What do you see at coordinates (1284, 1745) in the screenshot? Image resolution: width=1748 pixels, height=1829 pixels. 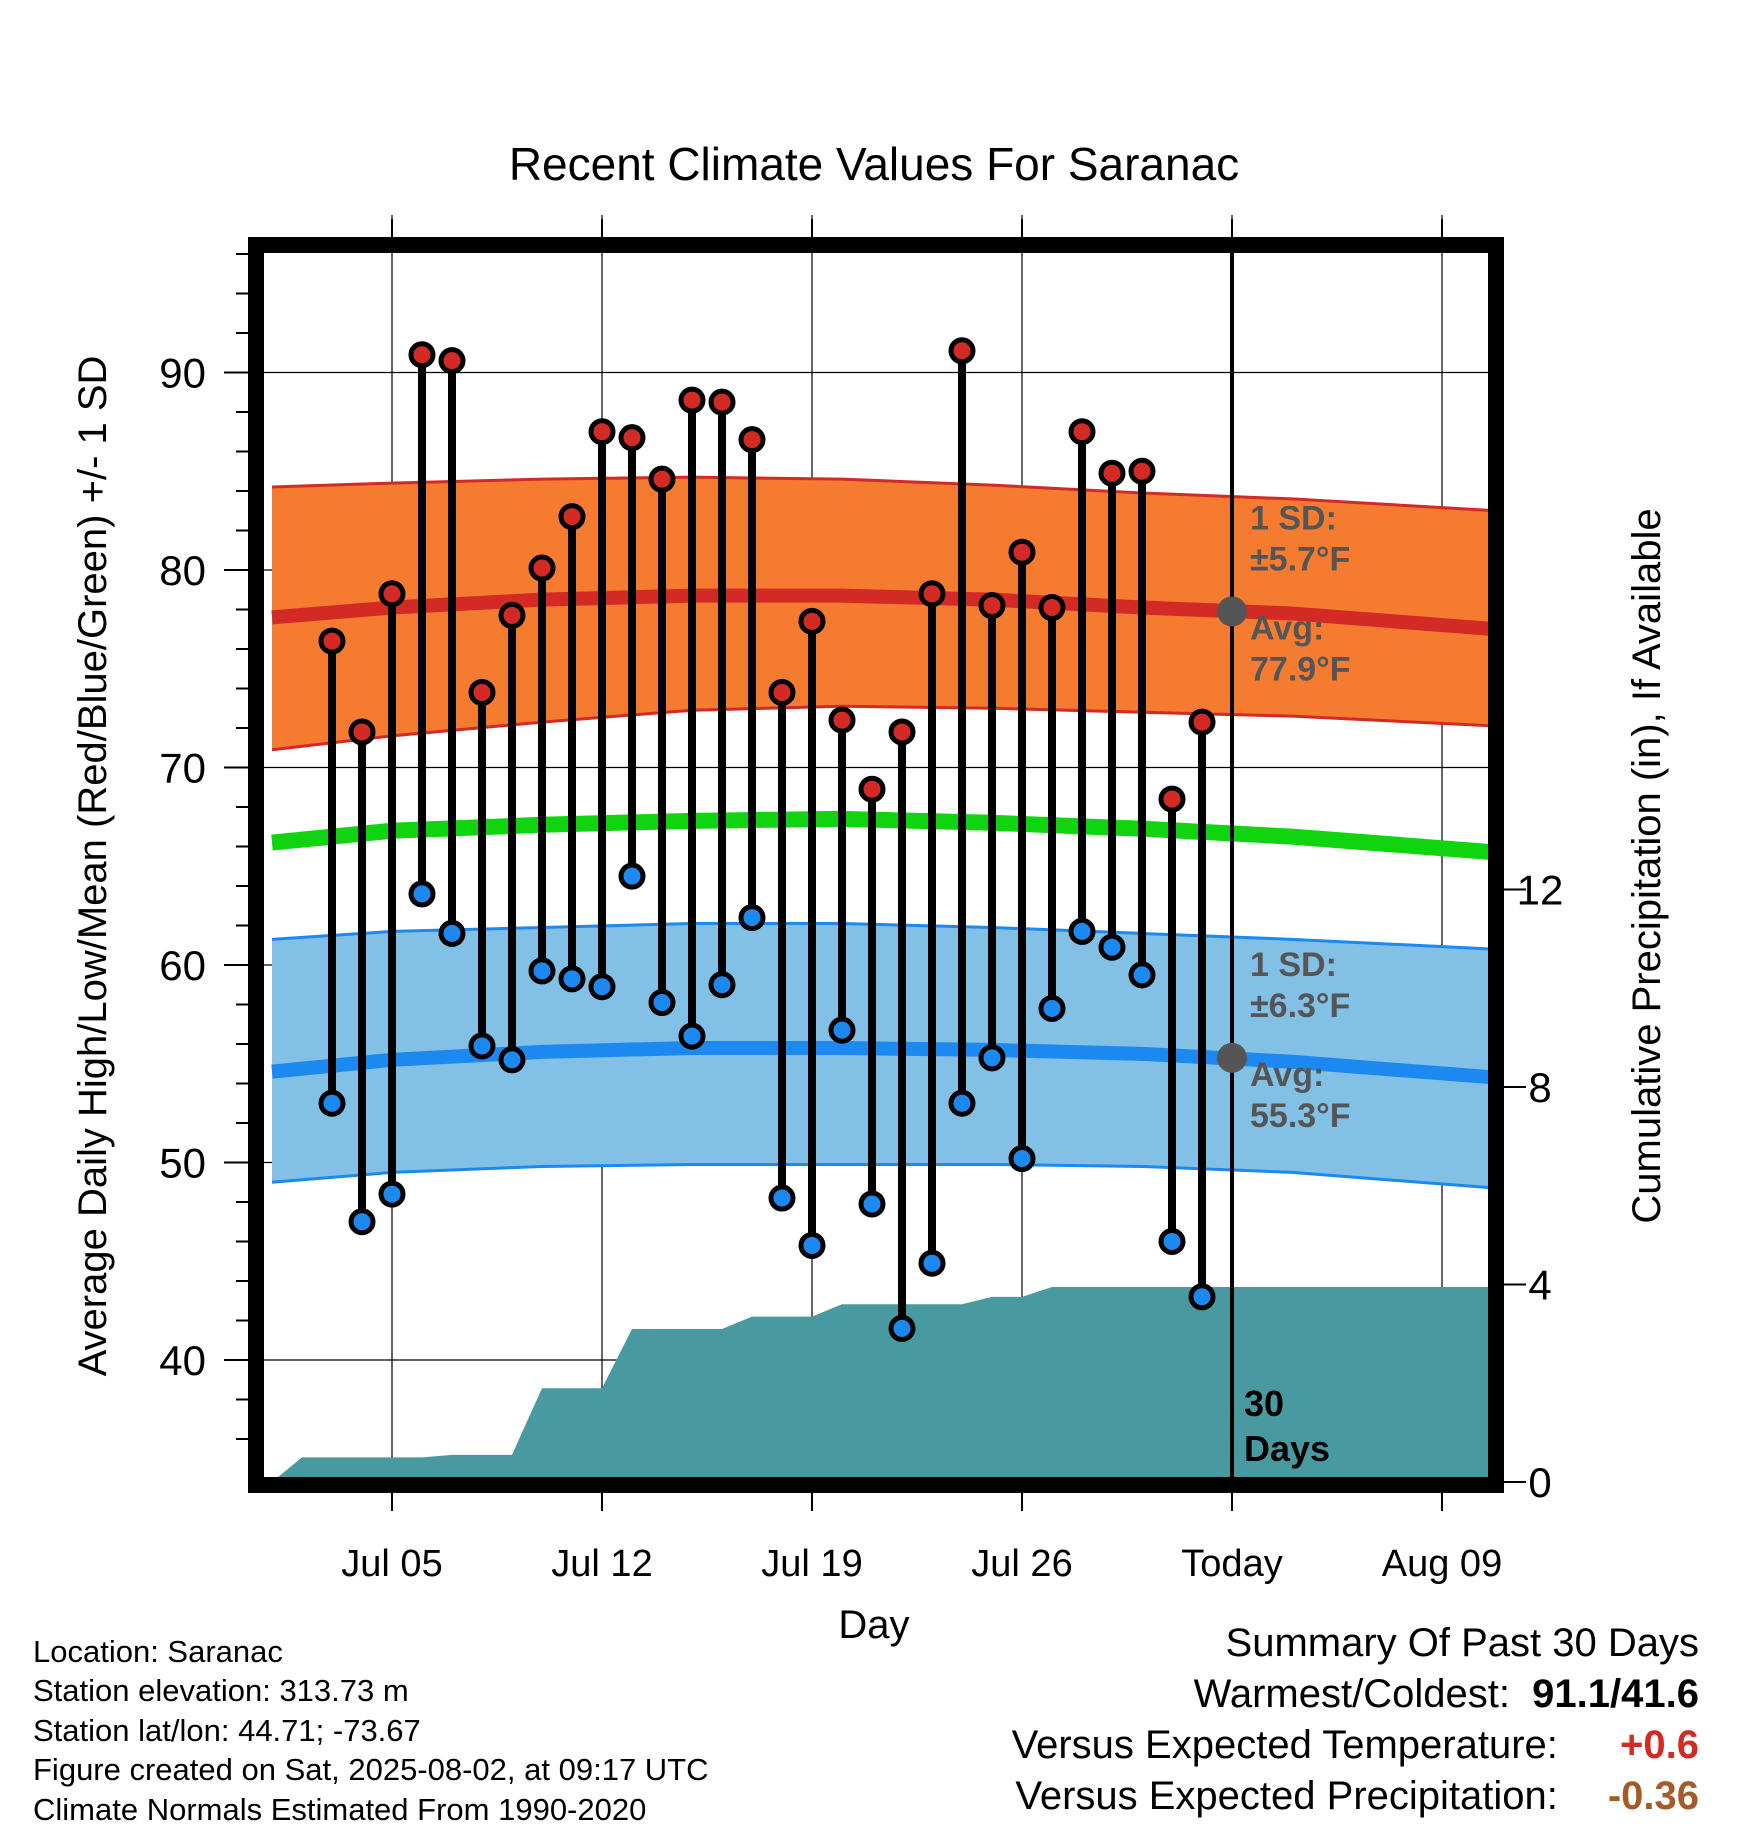 I see `temp-label: Versus Expected Temperature:` at bounding box center [1284, 1745].